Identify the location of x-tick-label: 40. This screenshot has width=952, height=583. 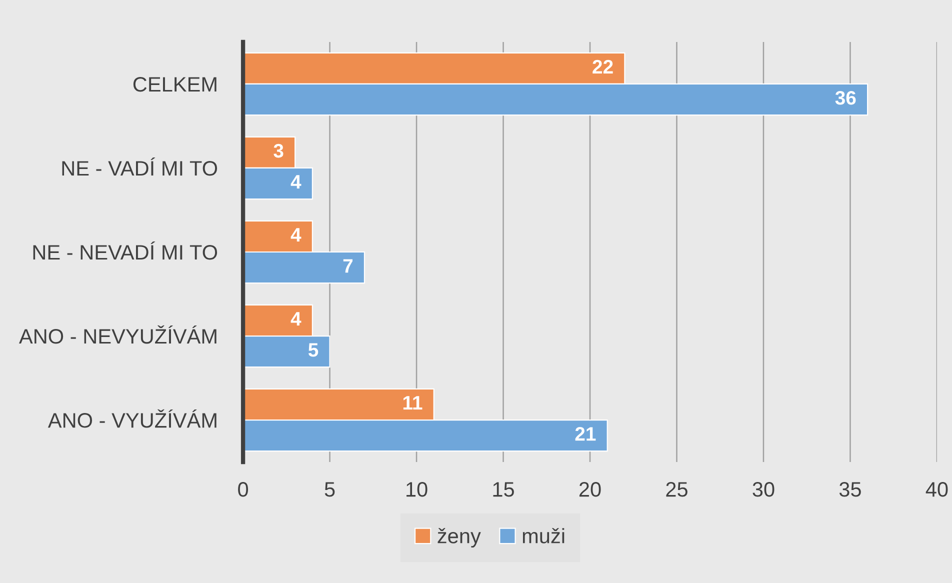
(937, 489).